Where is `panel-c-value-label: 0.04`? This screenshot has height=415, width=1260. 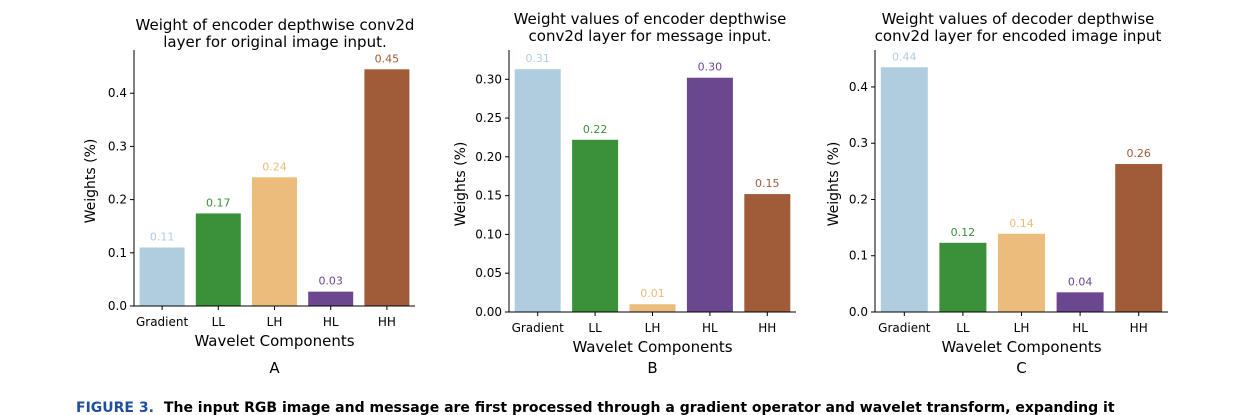 panel-c-value-label: 0.04 is located at coordinates (1080, 281).